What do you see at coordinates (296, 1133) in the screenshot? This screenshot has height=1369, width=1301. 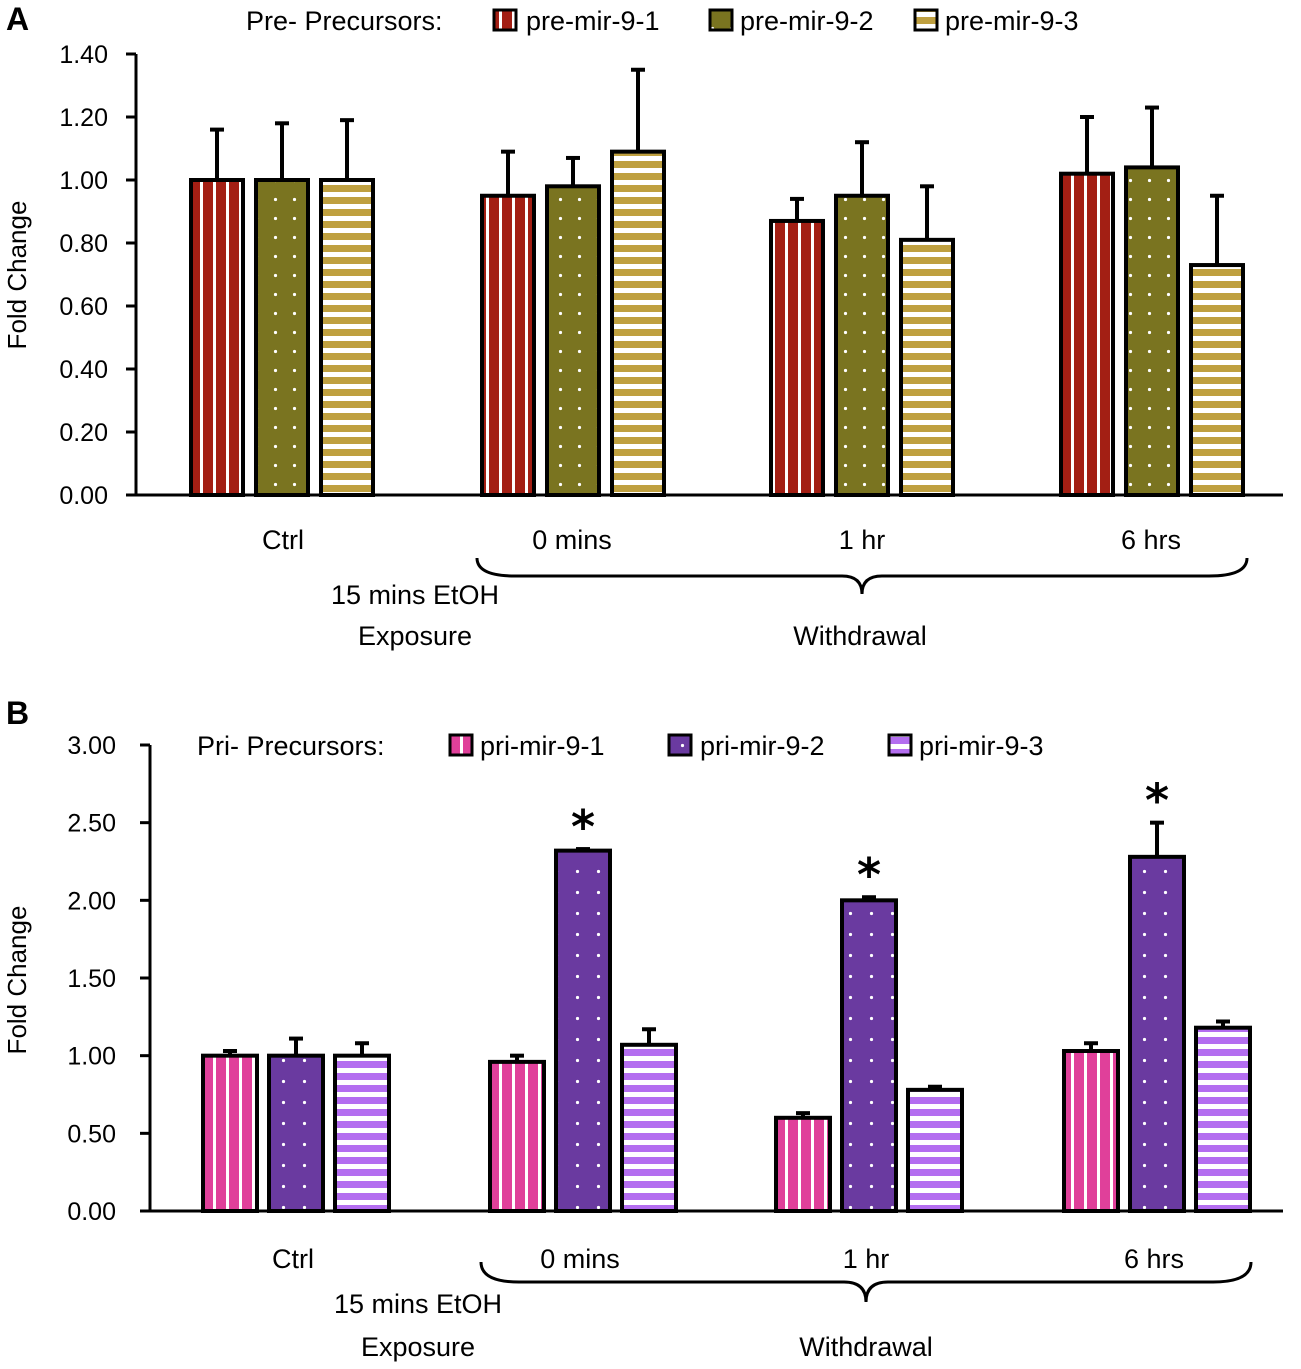 I see `bar-pri-mir-9-2-ctrl` at bounding box center [296, 1133].